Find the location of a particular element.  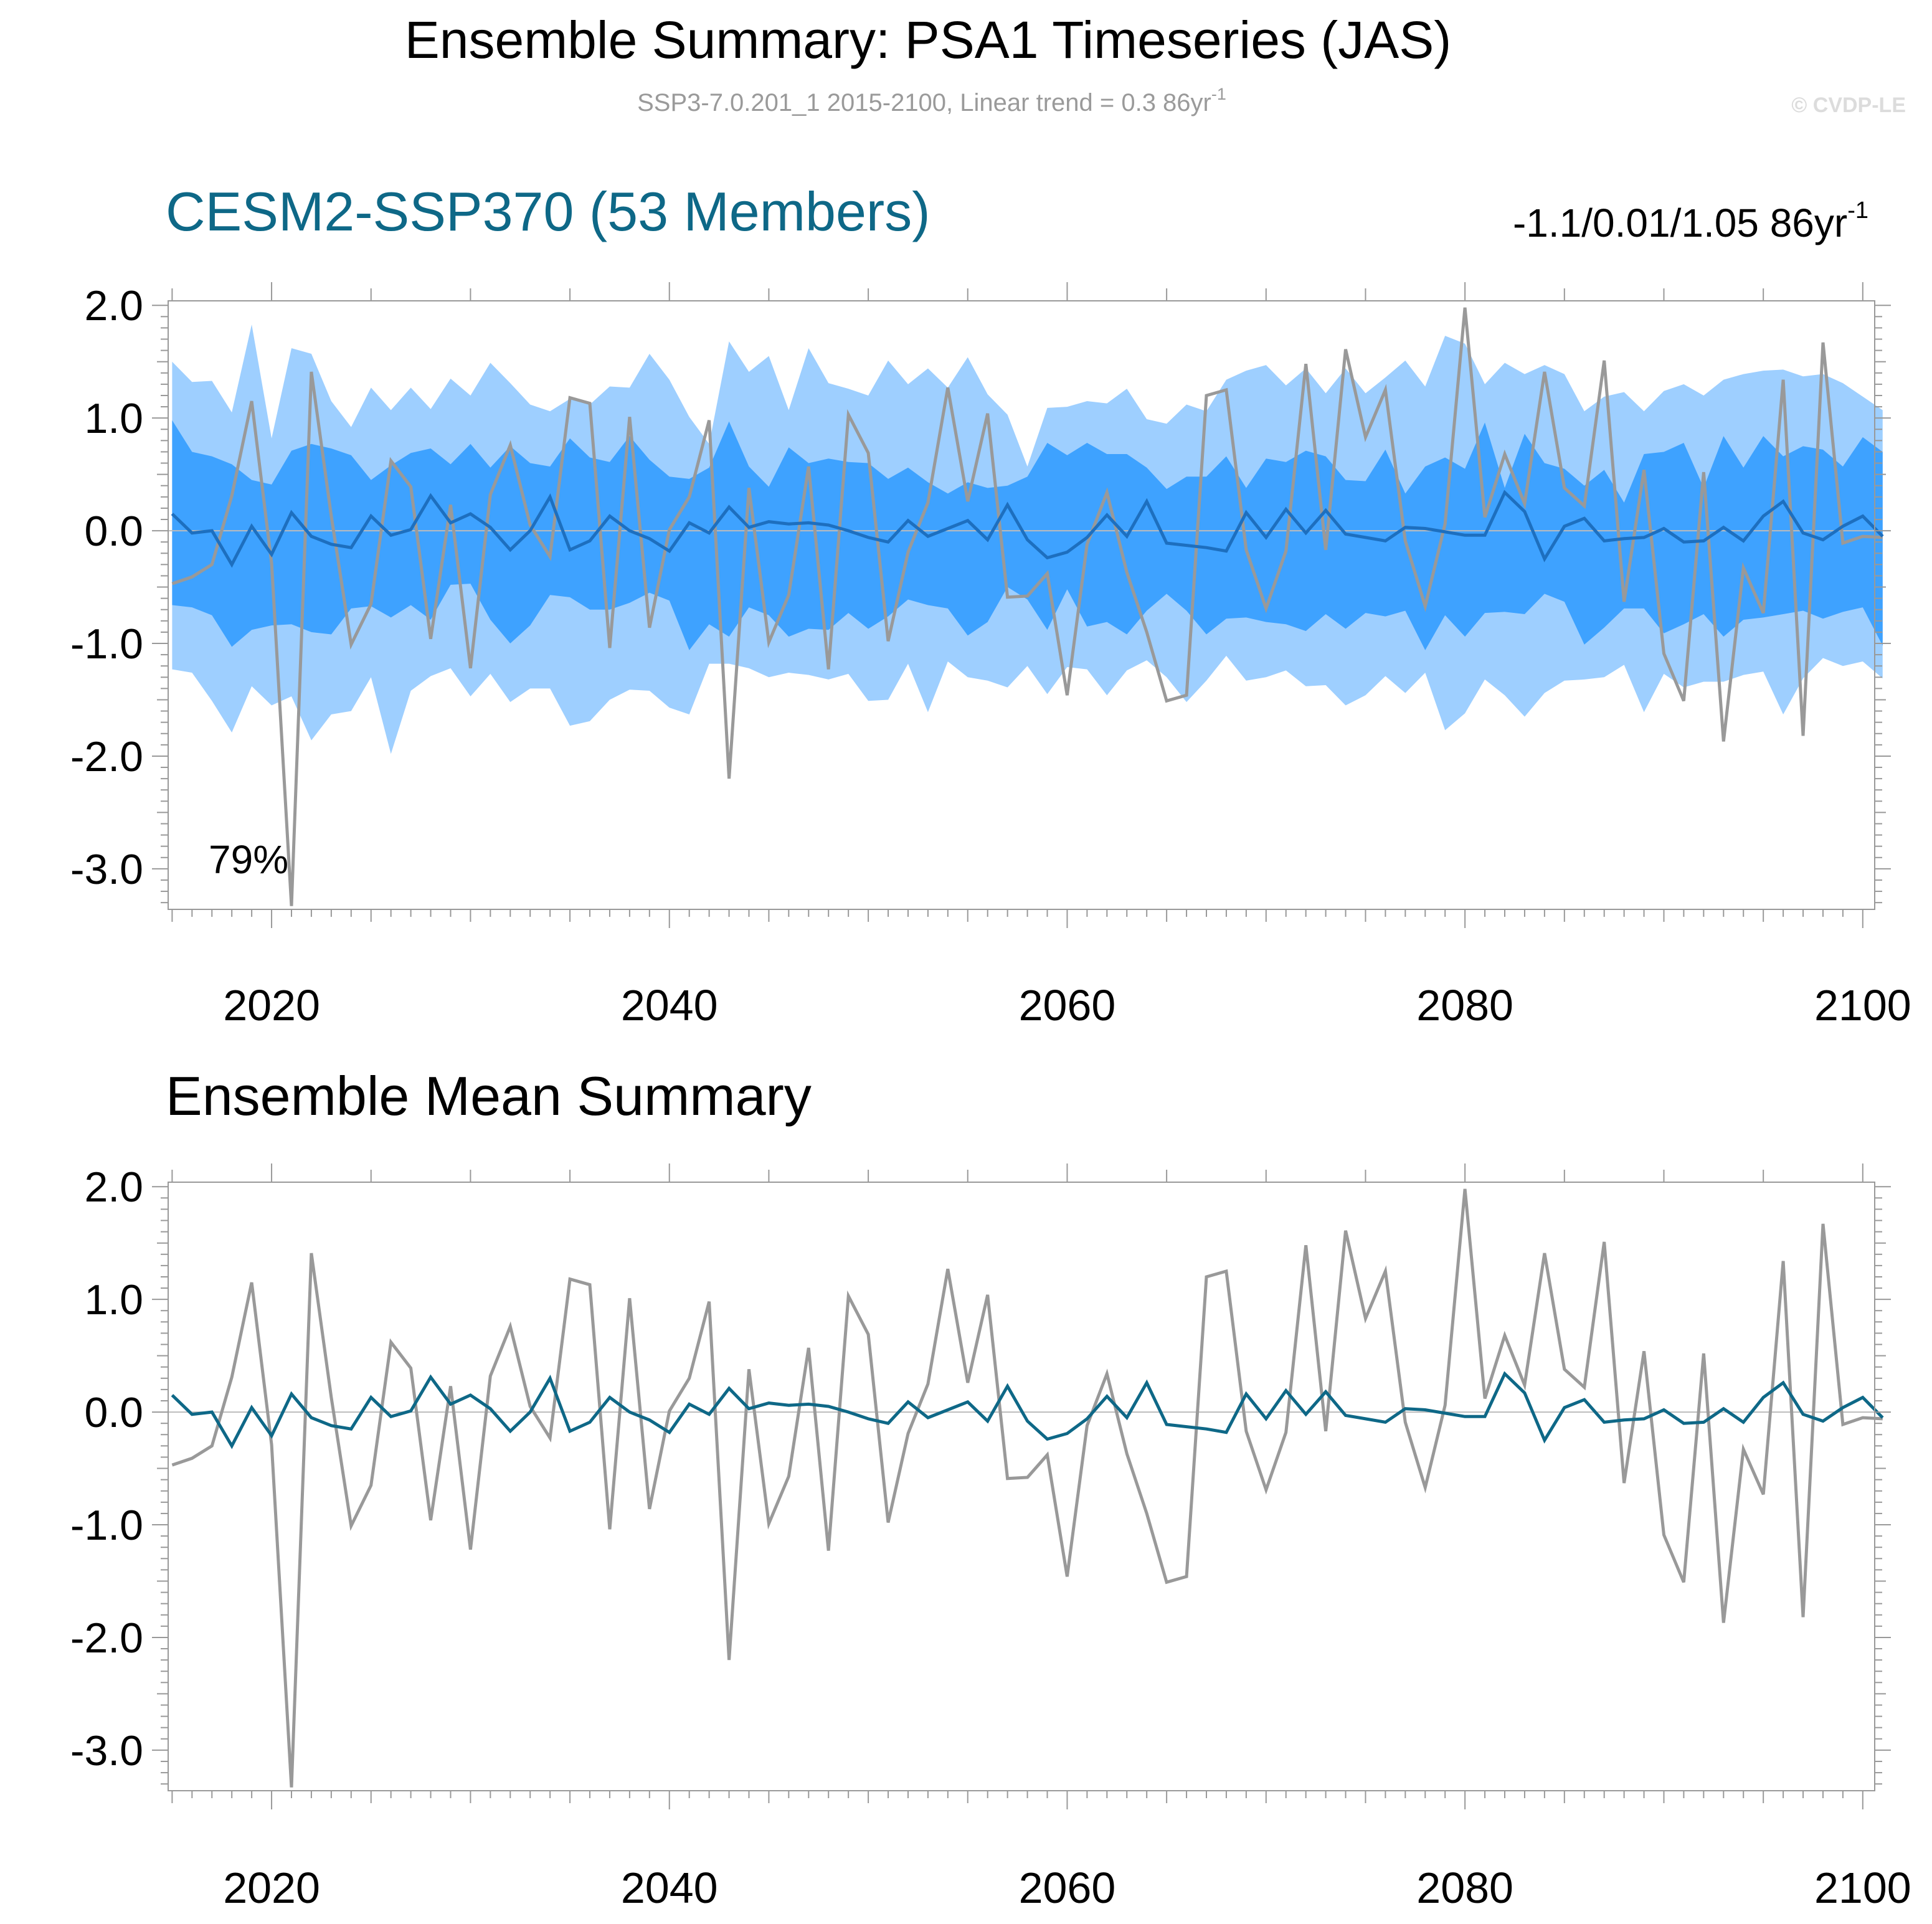

figure-title: Ensemble Summary: PSA1 Timeseries (JAS) is located at coordinates (929, 40).